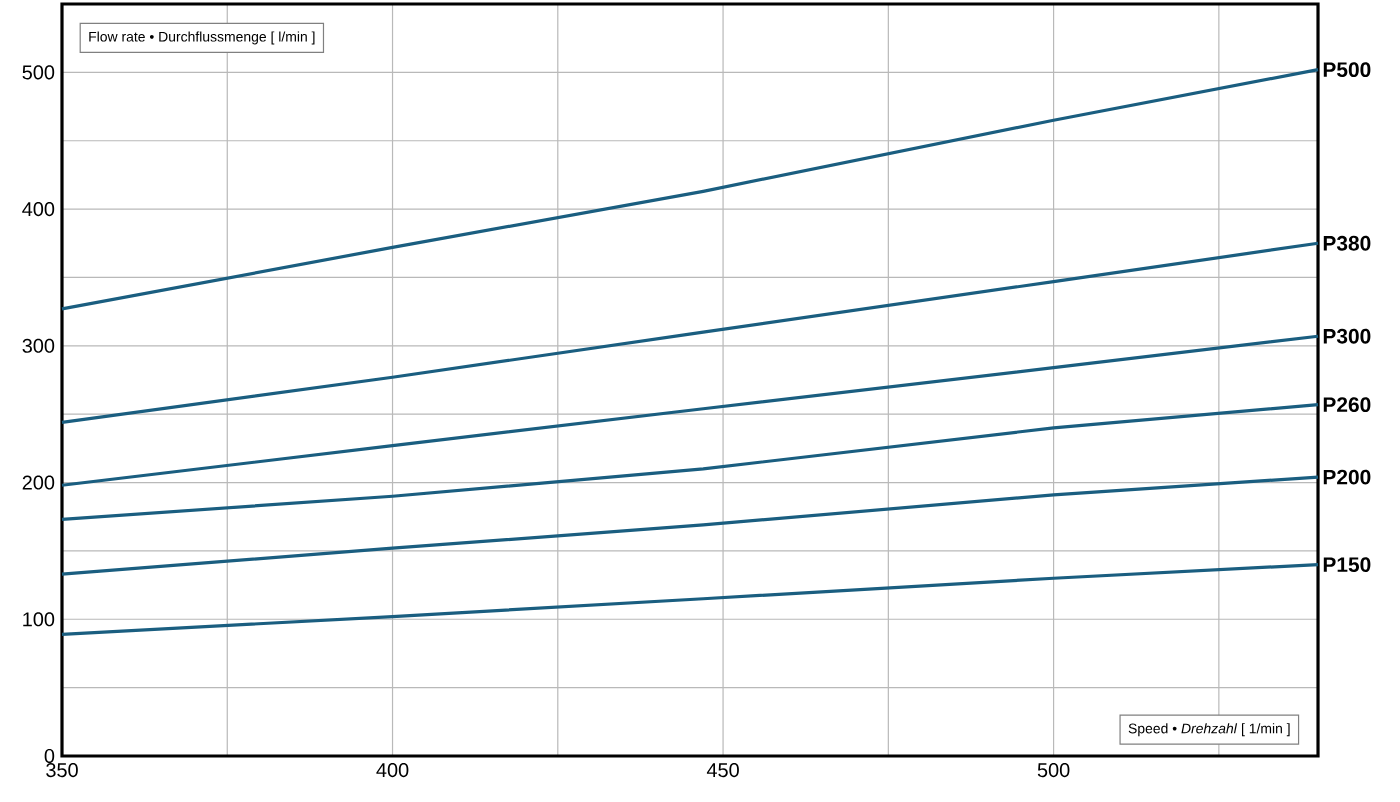 The width and height of the screenshot is (1400, 802). Describe the element at coordinates (1347, 70) in the screenshot. I see `series-label: P500` at that location.